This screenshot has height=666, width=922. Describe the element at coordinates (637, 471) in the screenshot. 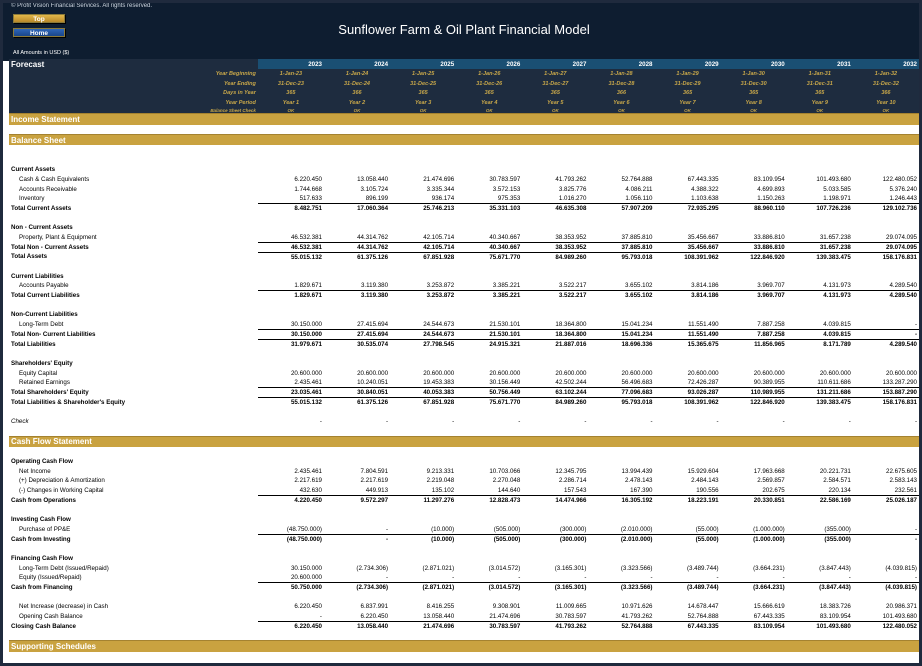

I see `value-cell: 13.994.439` at that location.